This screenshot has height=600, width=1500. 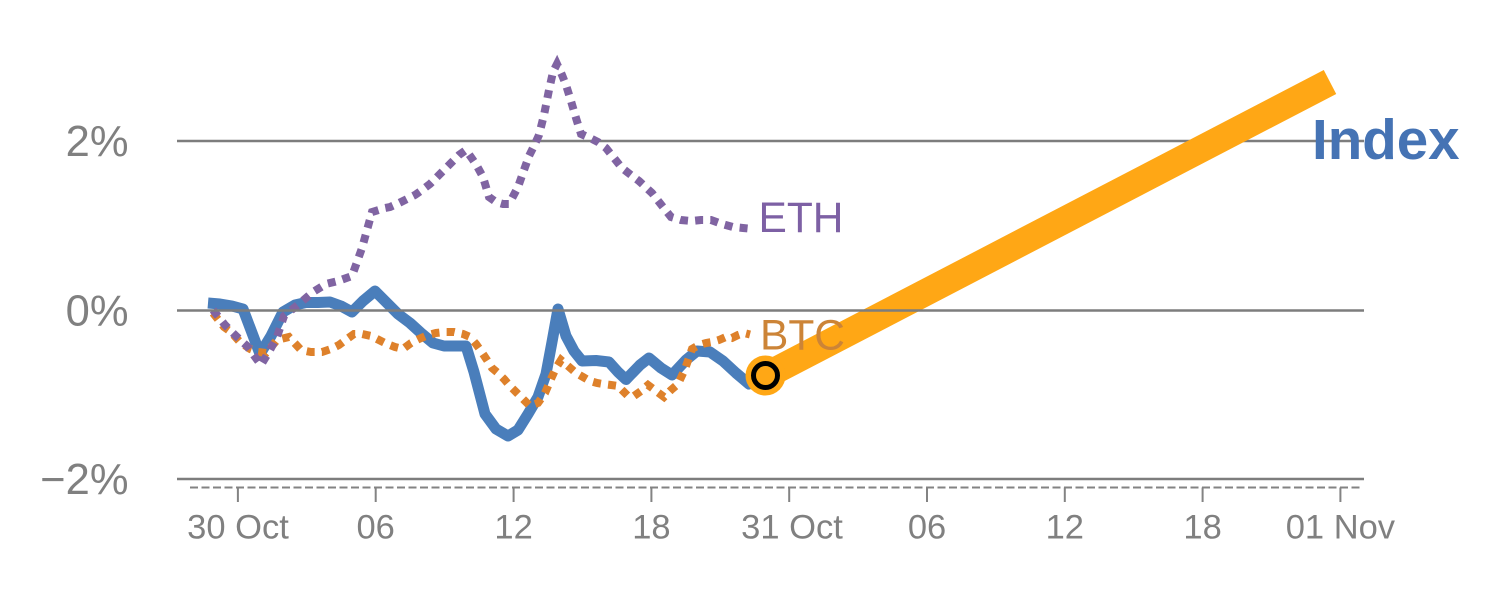 What do you see at coordinates (801, 218) in the screenshot?
I see `svg-text: ETH` at bounding box center [801, 218].